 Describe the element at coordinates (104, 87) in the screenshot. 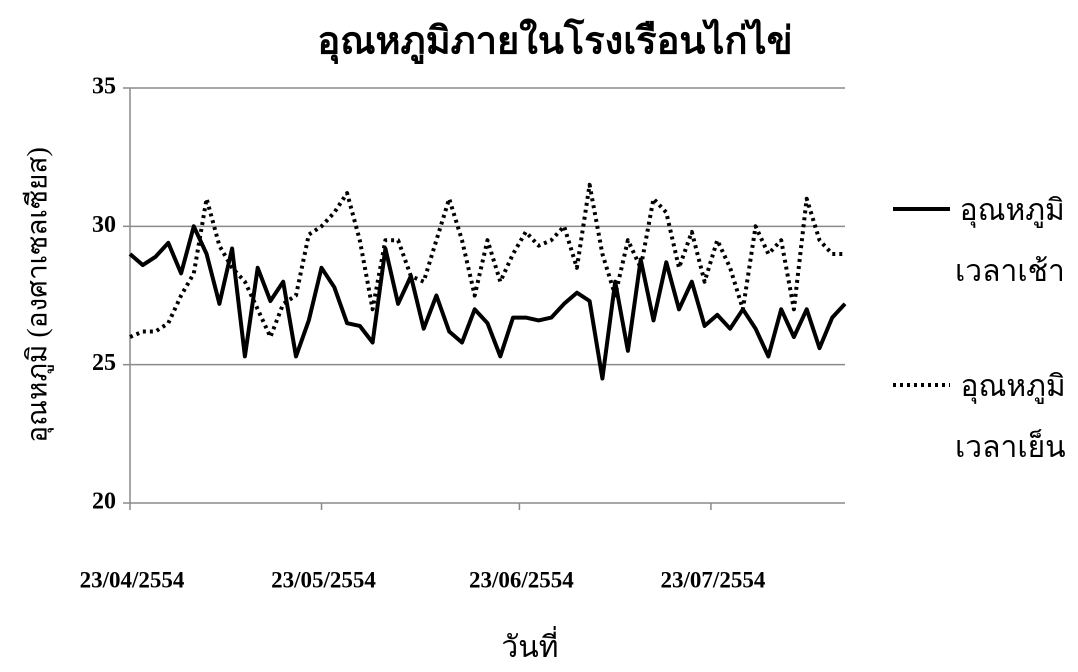

I see `y-tick-label: 35` at that location.